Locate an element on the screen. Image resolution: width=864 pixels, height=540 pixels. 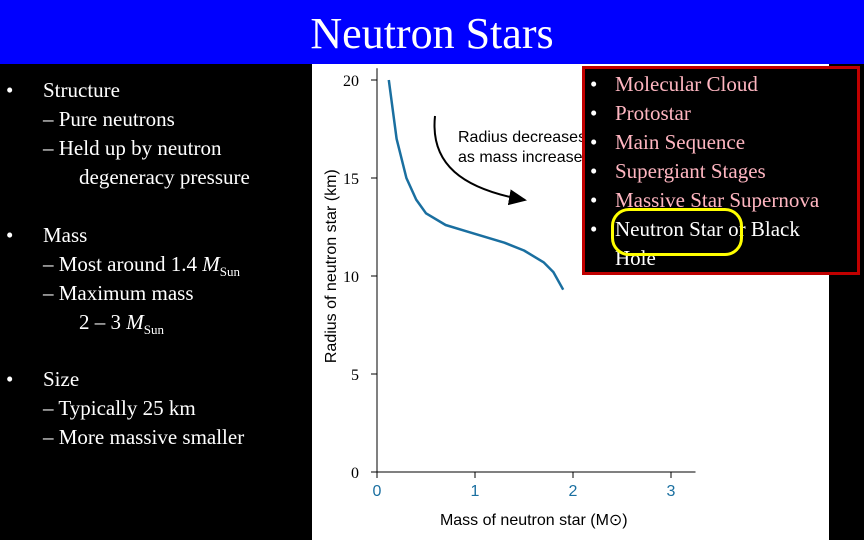
structure-item-1: – Pure neutrons is located at coordinates (109, 119).